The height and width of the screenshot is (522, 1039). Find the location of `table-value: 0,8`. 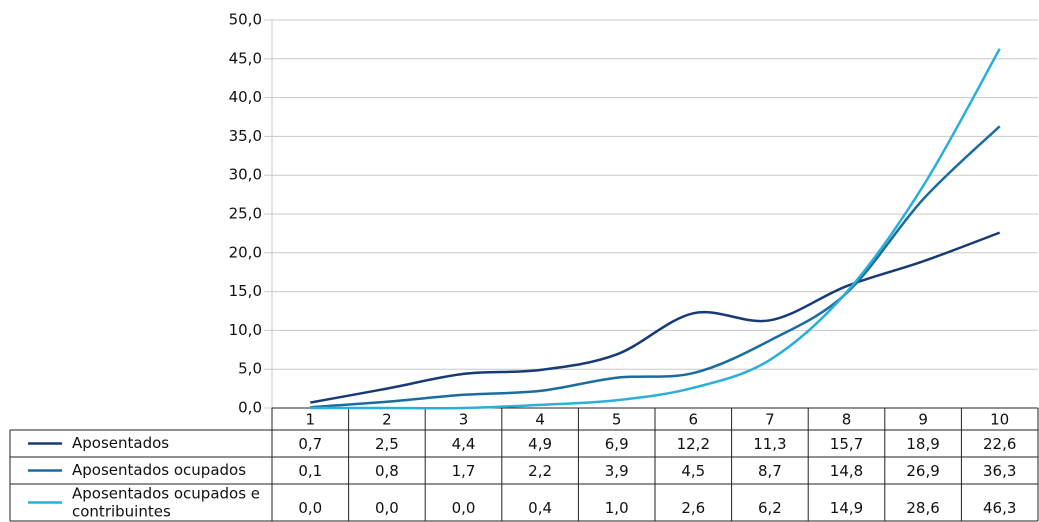

table-value: 0,8 is located at coordinates (387, 471).